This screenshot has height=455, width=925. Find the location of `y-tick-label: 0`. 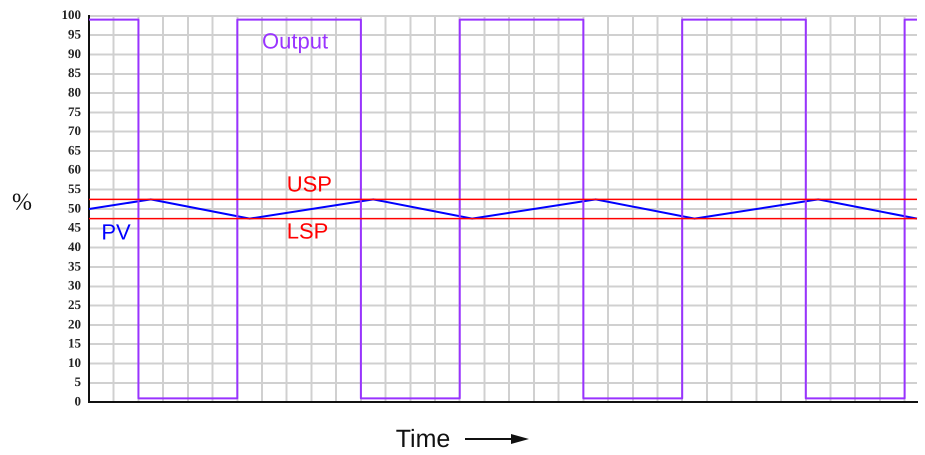

y-tick-label: 0 is located at coordinates (77, 401).